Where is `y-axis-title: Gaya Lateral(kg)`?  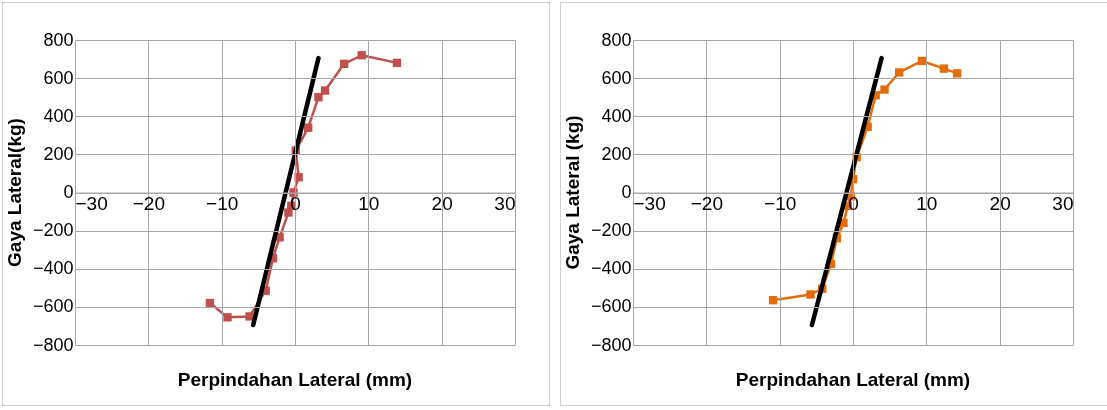 y-axis-title: Gaya Lateral(kg) is located at coordinates (14, 192).